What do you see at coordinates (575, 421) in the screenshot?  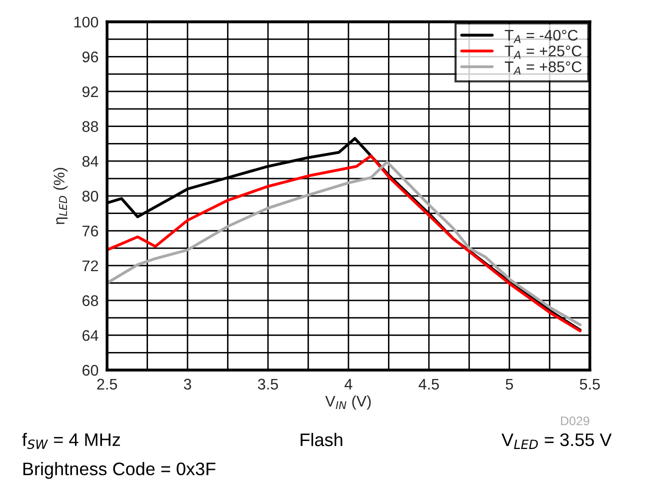 I see `text: D029` at bounding box center [575, 421].